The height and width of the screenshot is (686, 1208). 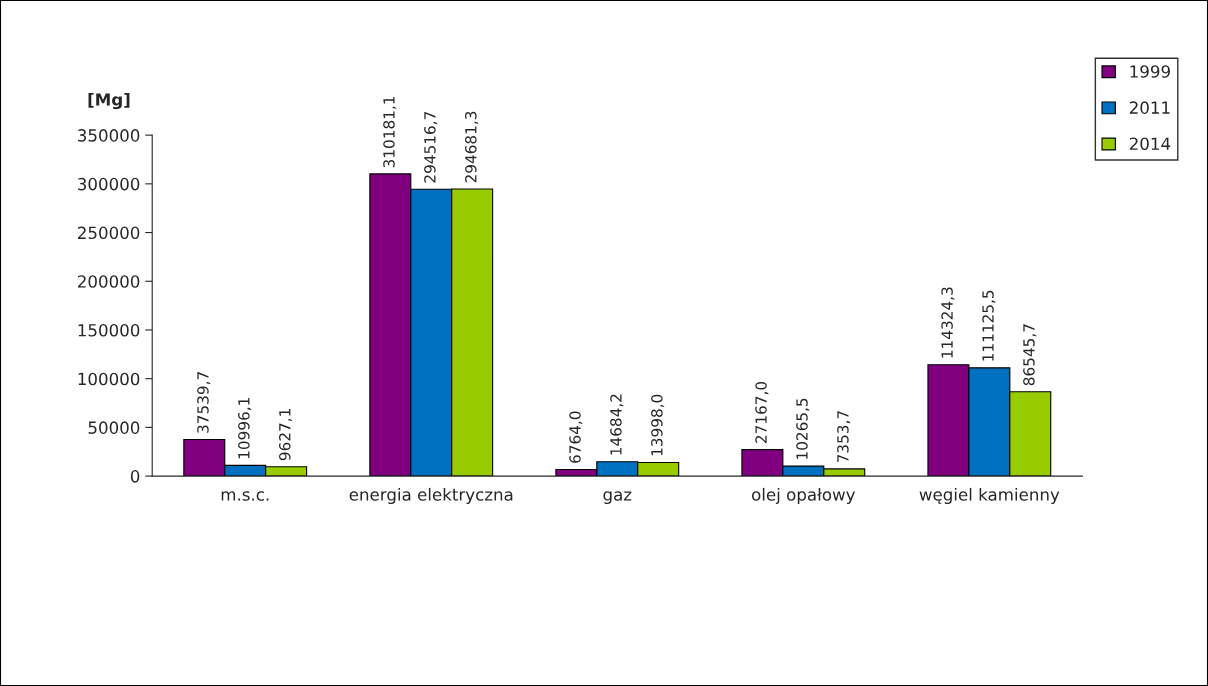 What do you see at coordinates (109, 184) in the screenshot?
I see `y-tick-label: 300000` at bounding box center [109, 184].